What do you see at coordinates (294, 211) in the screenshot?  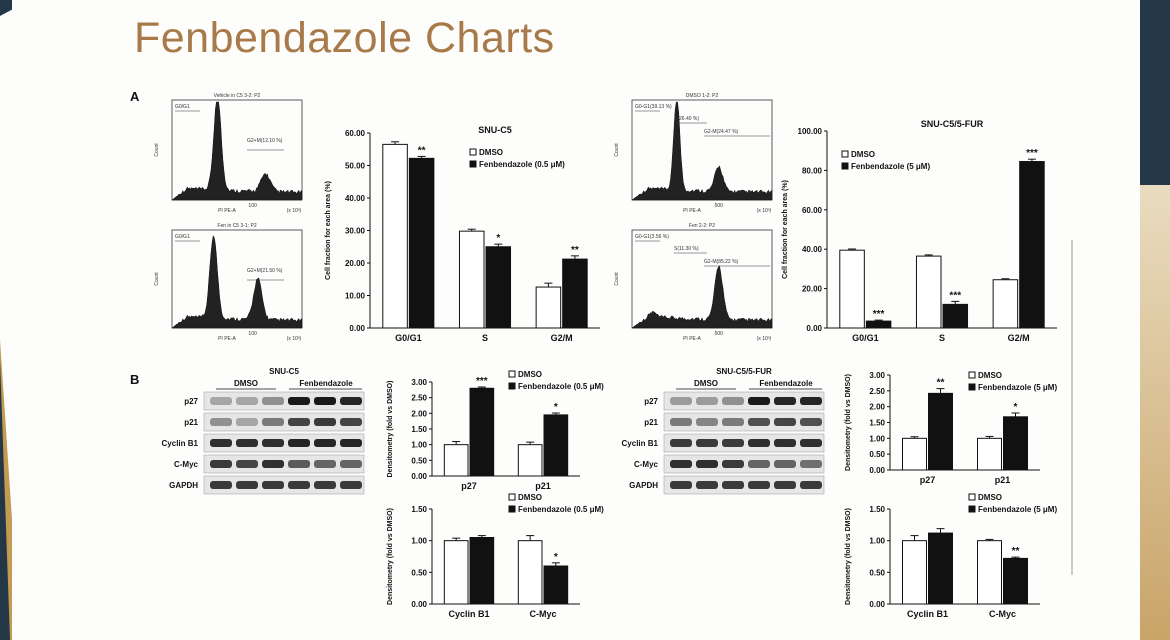 I see `x-axis-unit: (x 10³)` at bounding box center [294, 211].